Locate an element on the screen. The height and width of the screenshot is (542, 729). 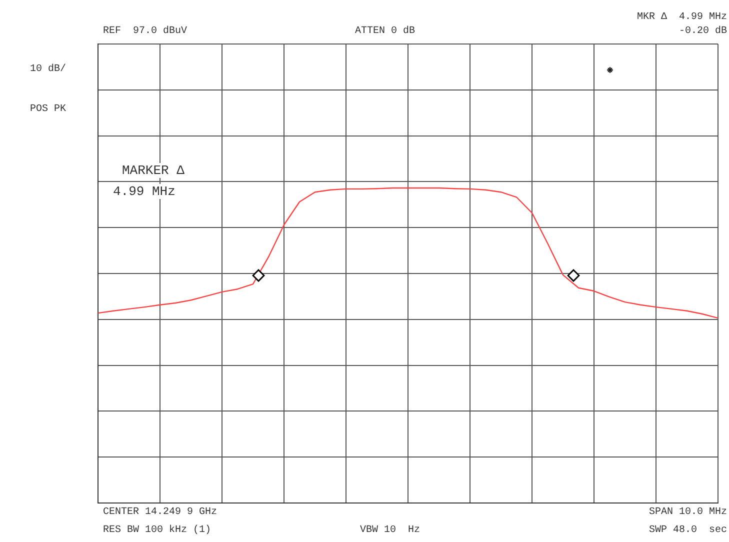
text: SPAN 10.0 MHz is located at coordinates (687, 512).